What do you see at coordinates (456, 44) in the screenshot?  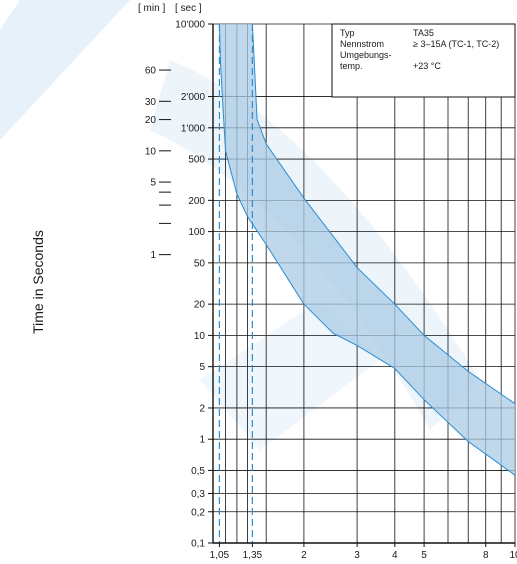 I see `info-value: ≥ 3–15A (TC-1, TC-2)` at bounding box center [456, 44].